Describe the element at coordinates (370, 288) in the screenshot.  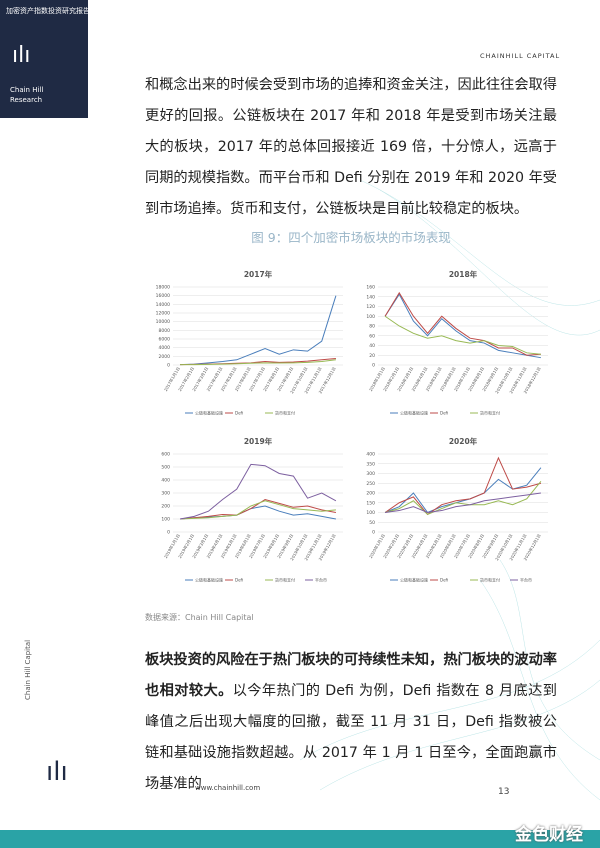
I see `y-tick-label: 160` at that location.